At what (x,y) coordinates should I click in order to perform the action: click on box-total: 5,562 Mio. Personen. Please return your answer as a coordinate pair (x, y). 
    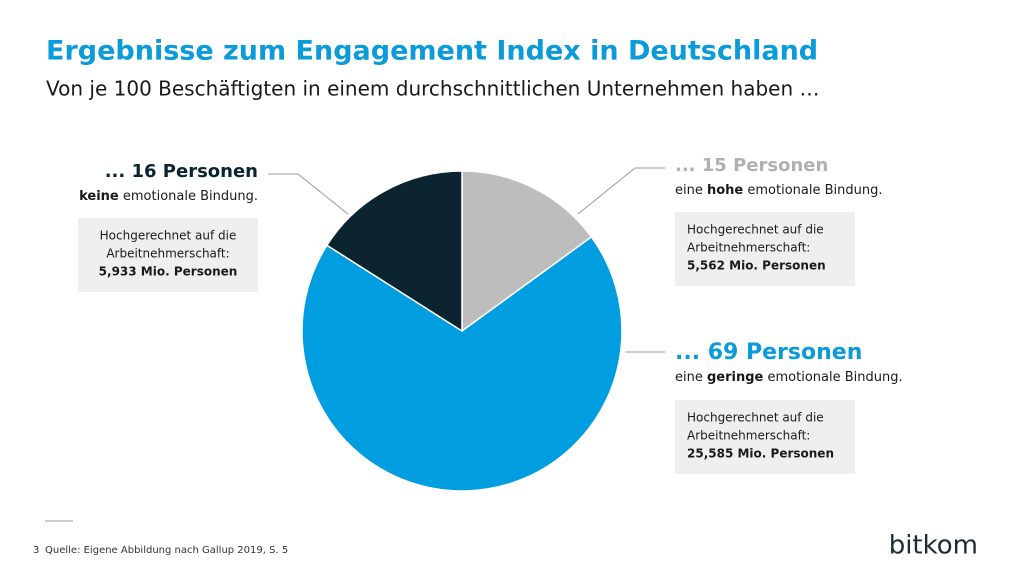
    Looking at the image, I should click on (756, 266).